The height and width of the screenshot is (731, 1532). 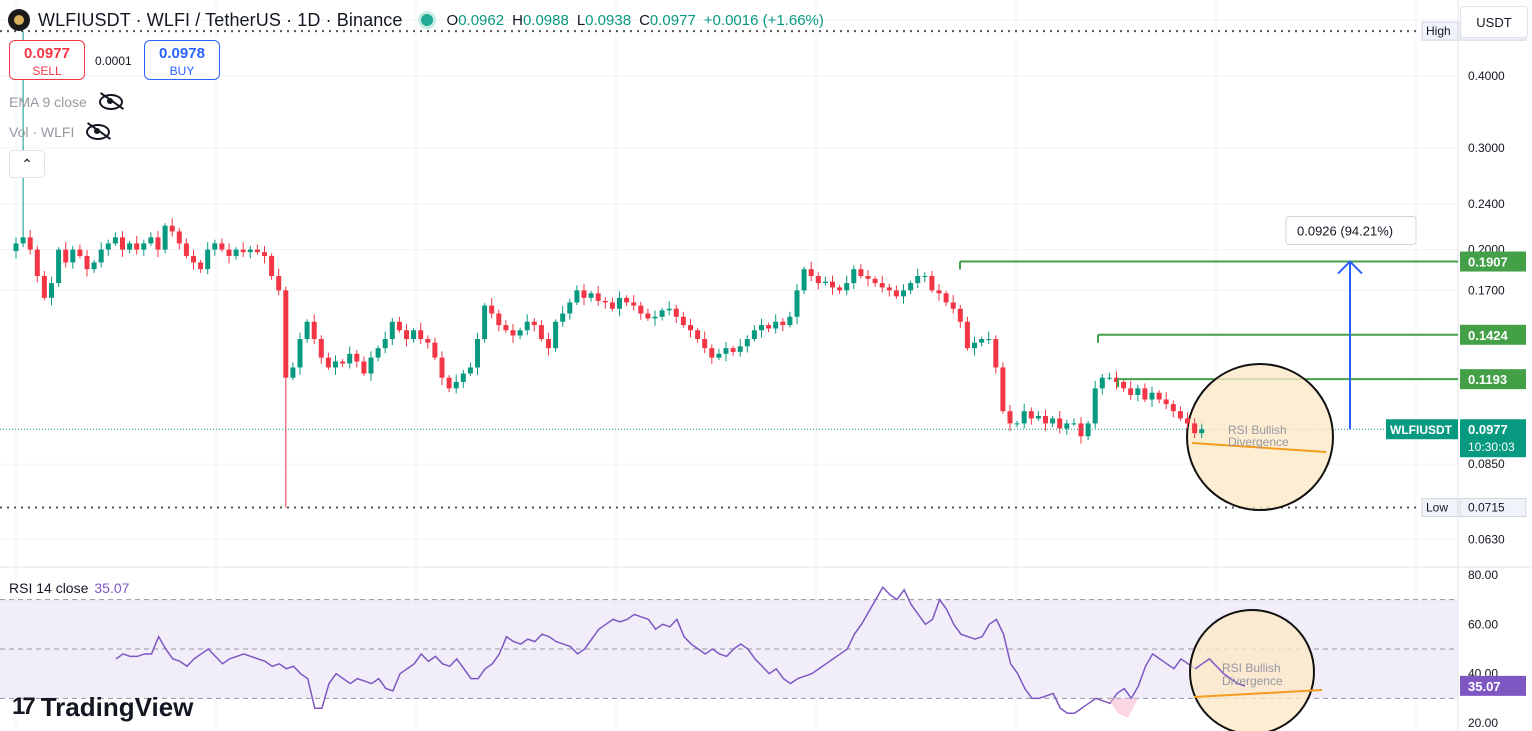 What do you see at coordinates (112, 588) in the screenshot?
I see `rsi-legend-value: 35.07` at bounding box center [112, 588].